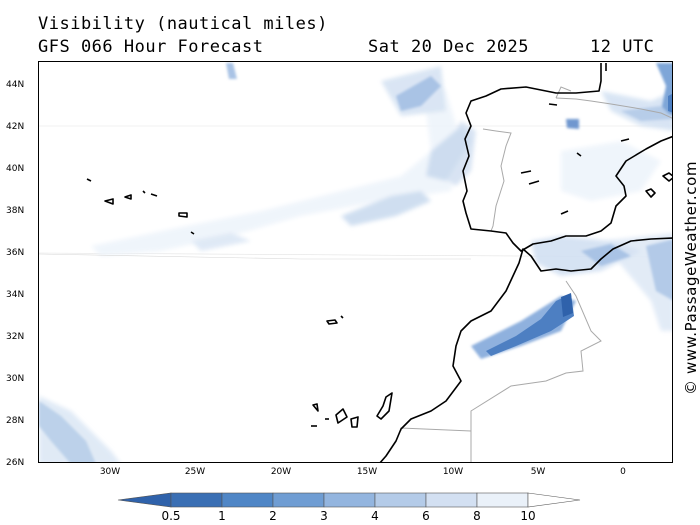 The width and height of the screenshot is (700, 525). What do you see at coordinates (15, 337) in the screenshot?
I see `lat-label-32n: 32N` at bounding box center [15, 337].